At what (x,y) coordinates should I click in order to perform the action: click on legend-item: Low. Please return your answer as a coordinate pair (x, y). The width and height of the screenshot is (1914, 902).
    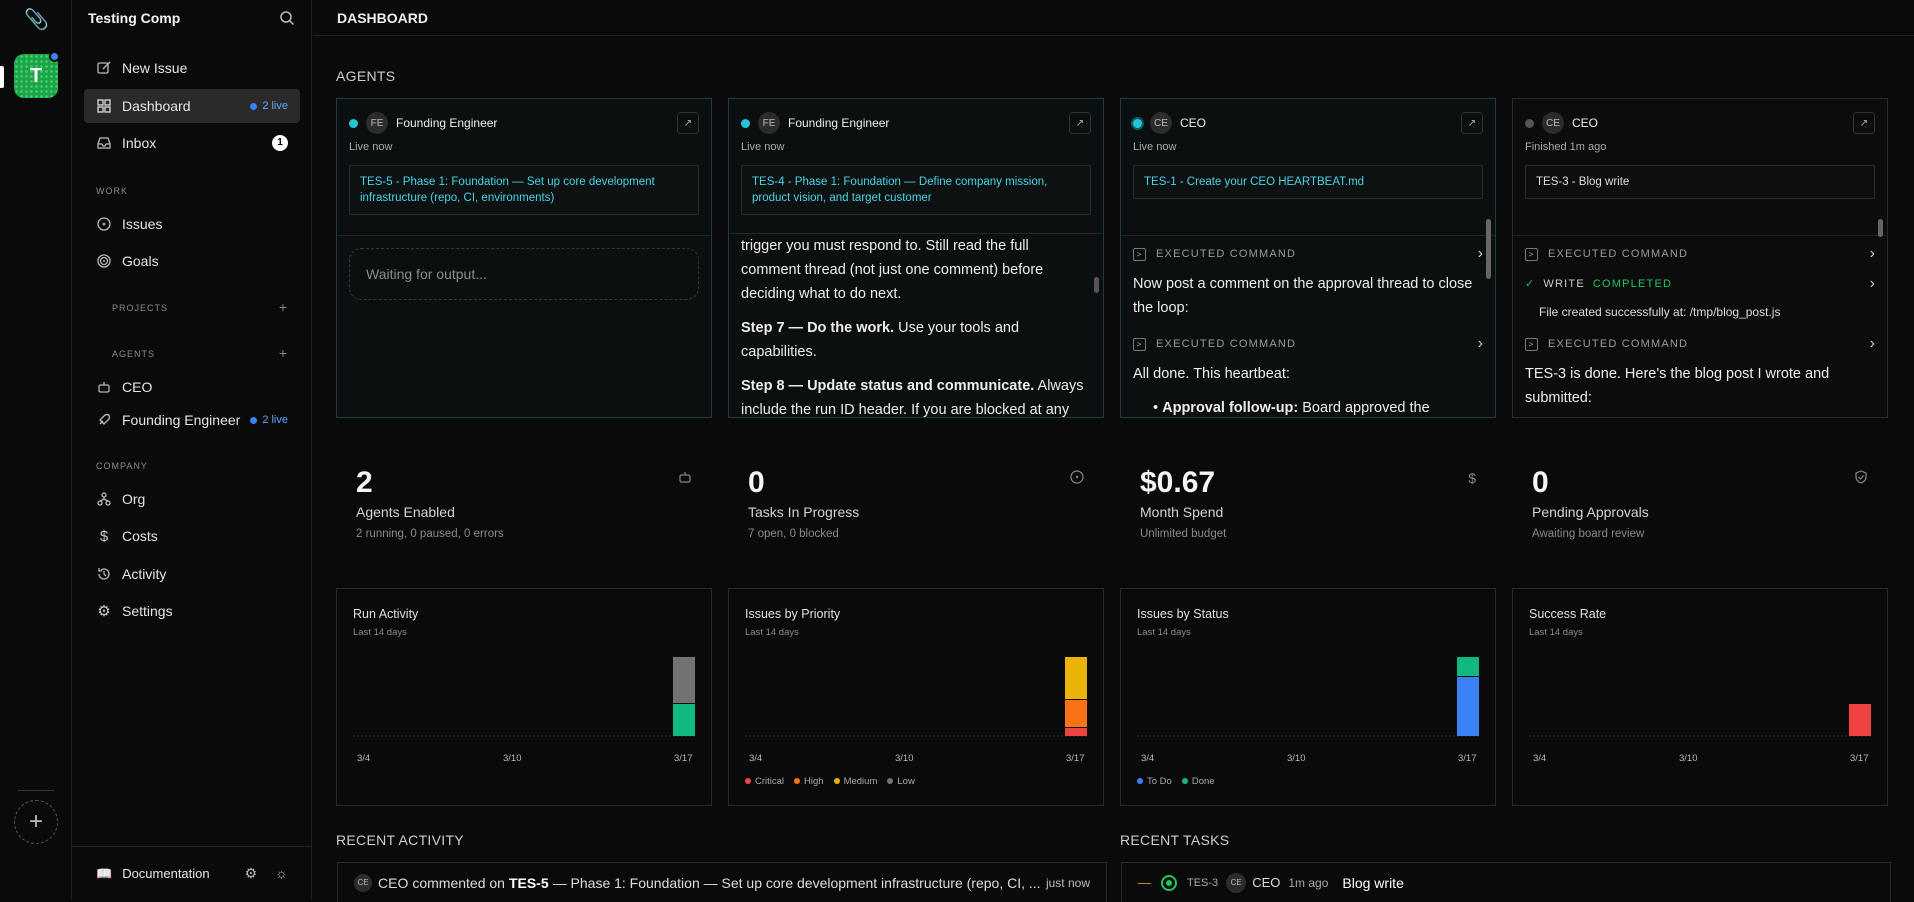
    Looking at the image, I should click on (901, 781).